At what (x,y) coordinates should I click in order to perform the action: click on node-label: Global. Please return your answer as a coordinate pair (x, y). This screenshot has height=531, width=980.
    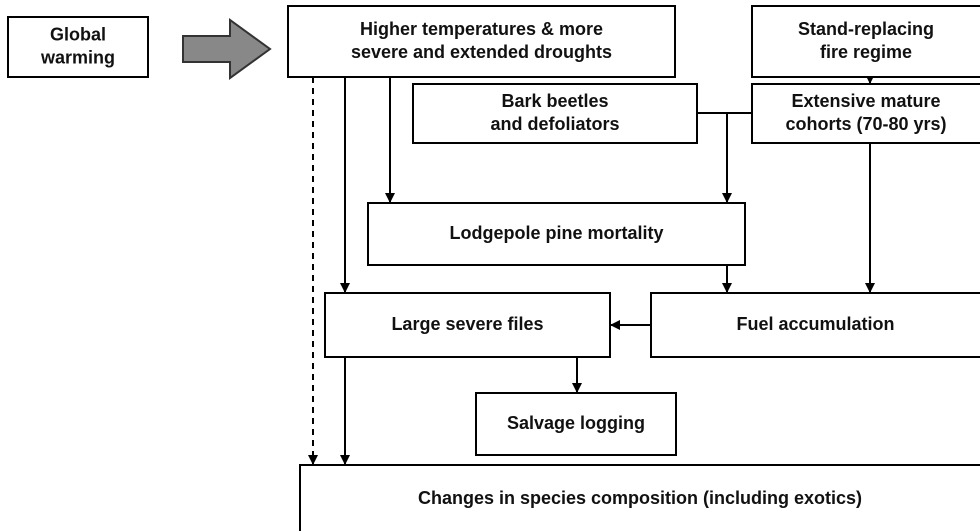
    Looking at the image, I should click on (78, 34).